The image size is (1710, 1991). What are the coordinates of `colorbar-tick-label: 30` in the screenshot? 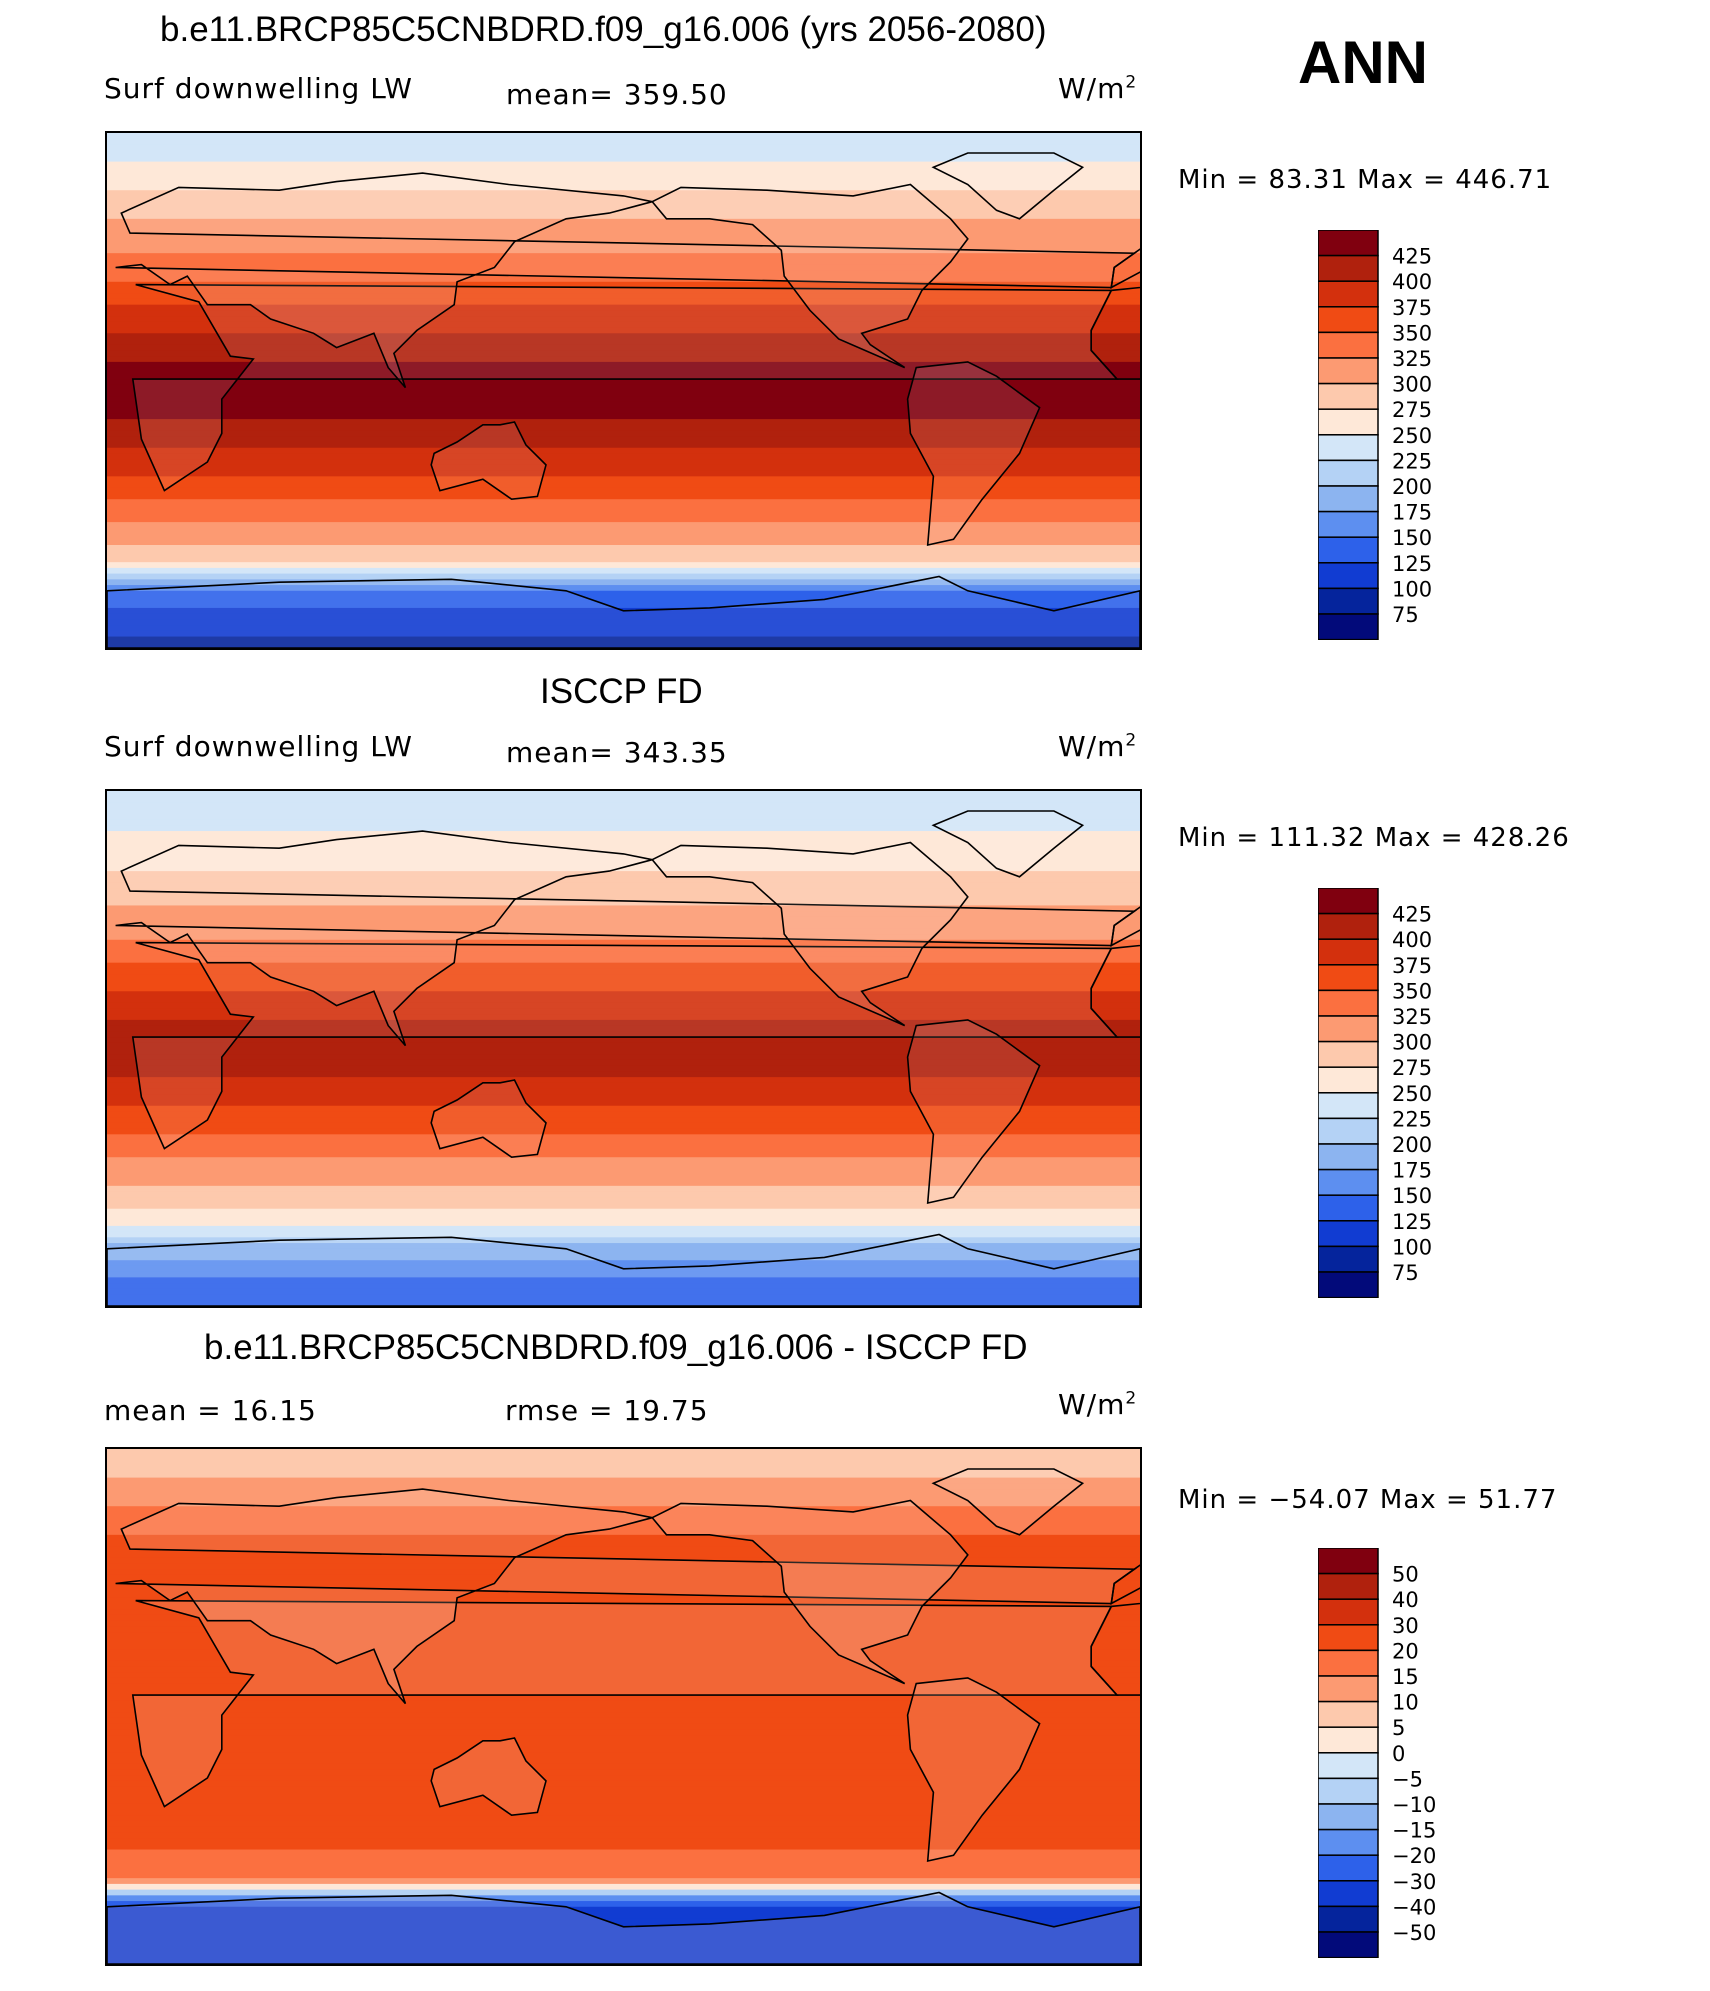 It's located at (1405, 1626).